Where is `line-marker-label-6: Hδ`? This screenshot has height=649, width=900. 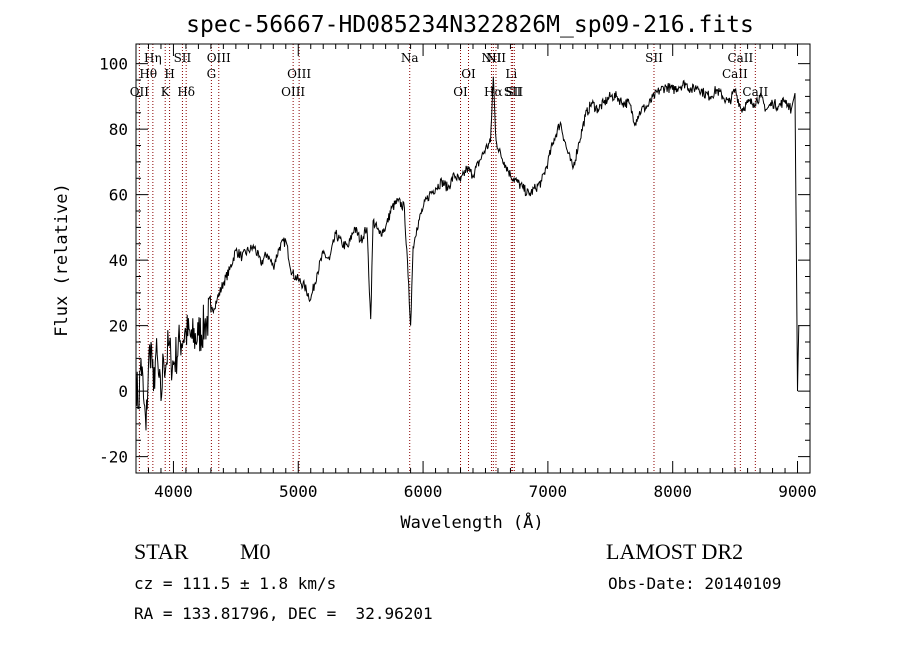
line-marker-label-6: Hδ is located at coordinates (186, 92).